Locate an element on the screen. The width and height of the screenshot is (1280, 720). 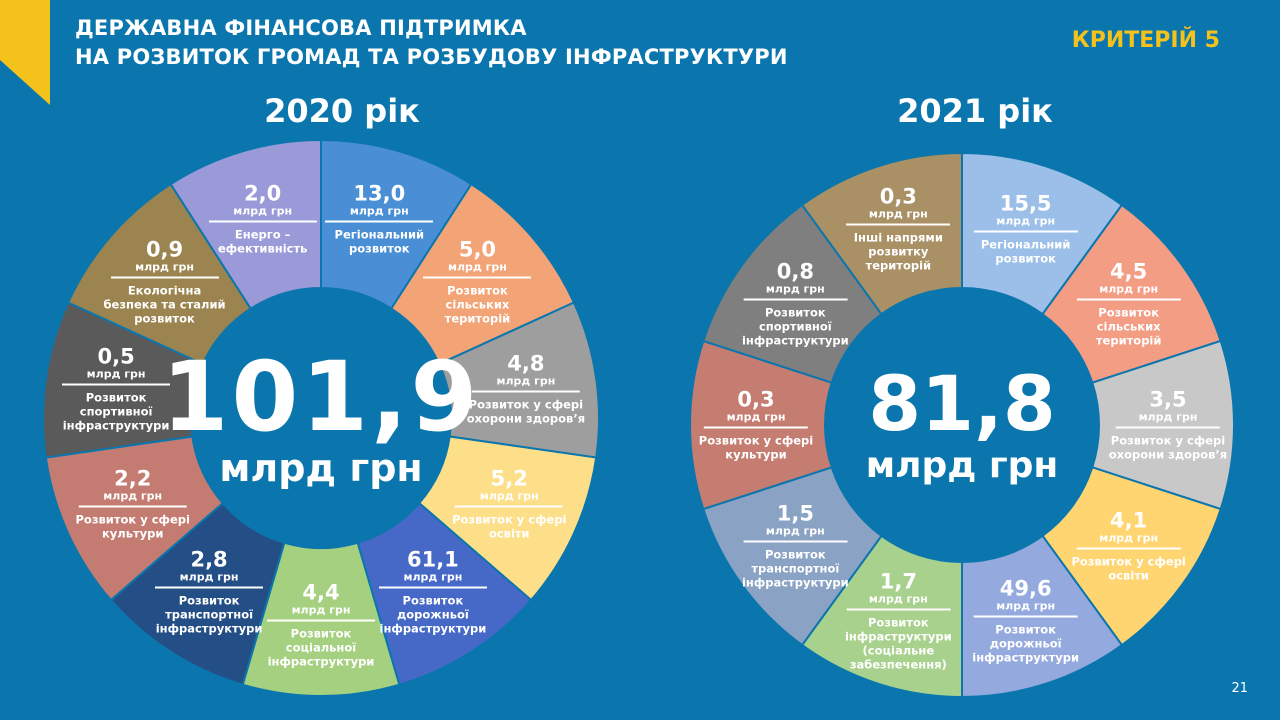
slice-value: 0,8 is located at coordinates (795, 271).